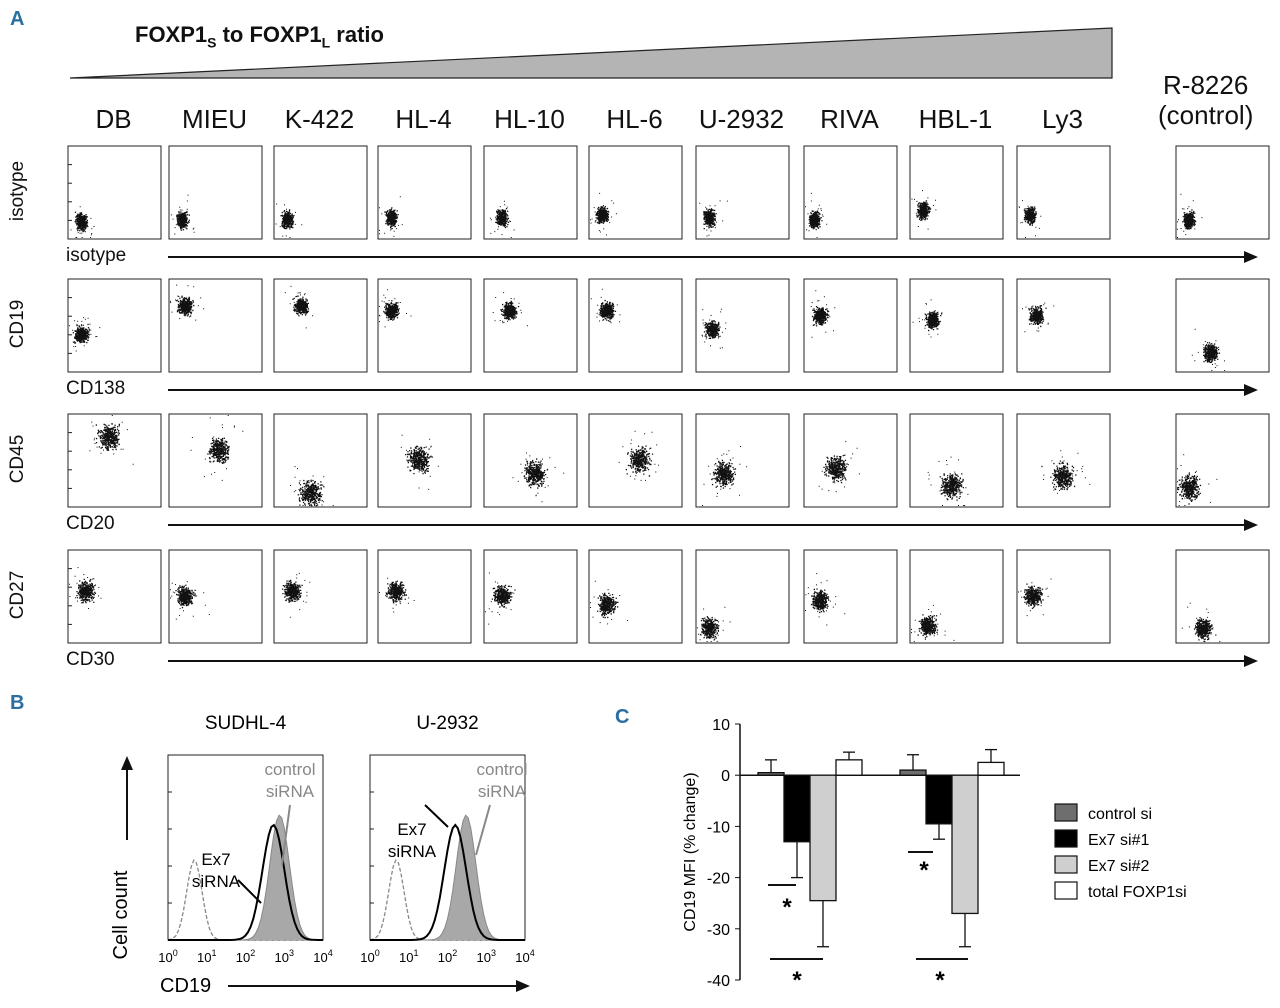 The height and width of the screenshot is (1008, 1280). What do you see at coordinates (501, 769) in the screenshot?
I see `control-label-line1: control` at bounding box center [501, 769].